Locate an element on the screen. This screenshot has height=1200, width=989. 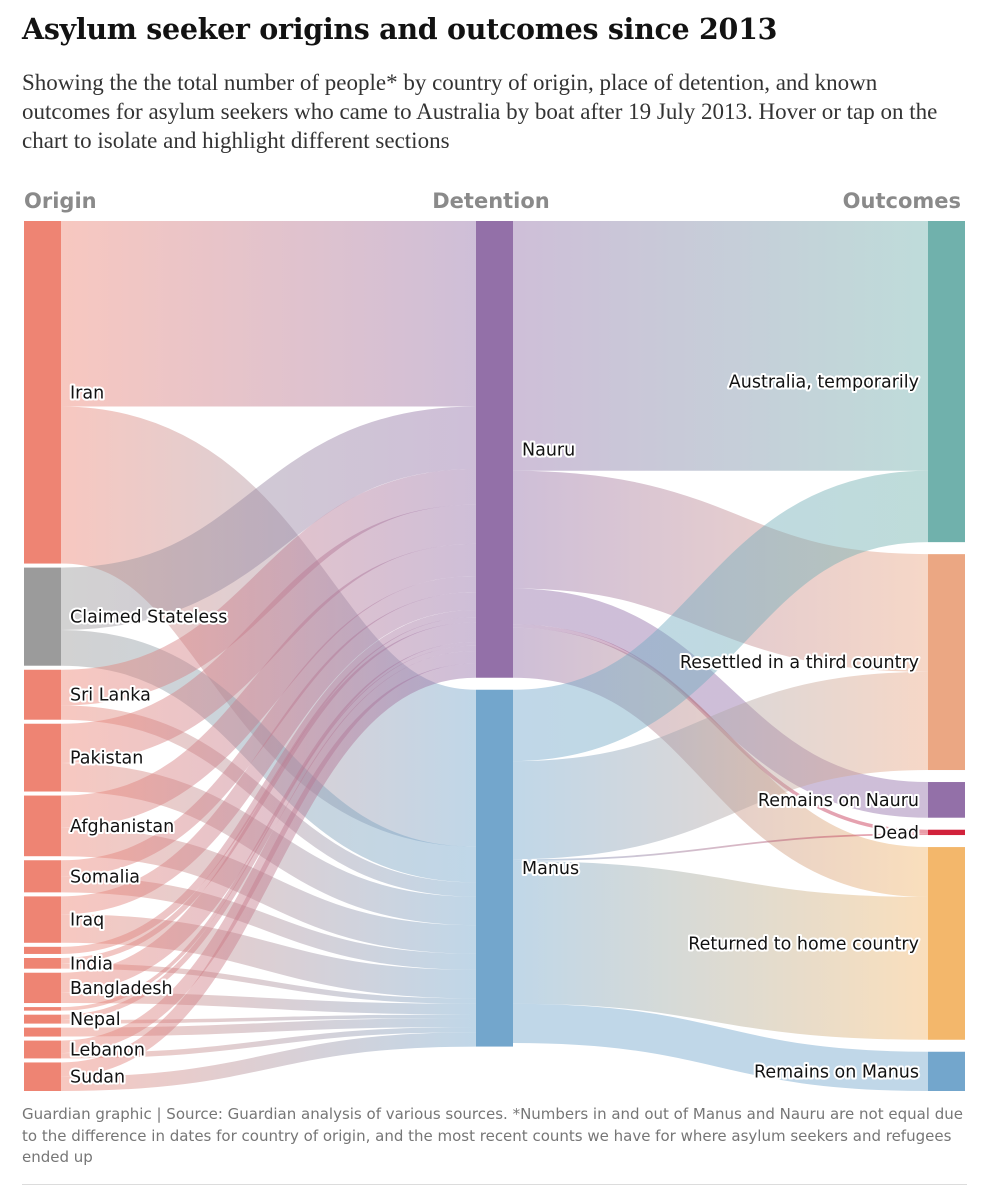
node-sri-lanka is located at coordinates (42, 694).